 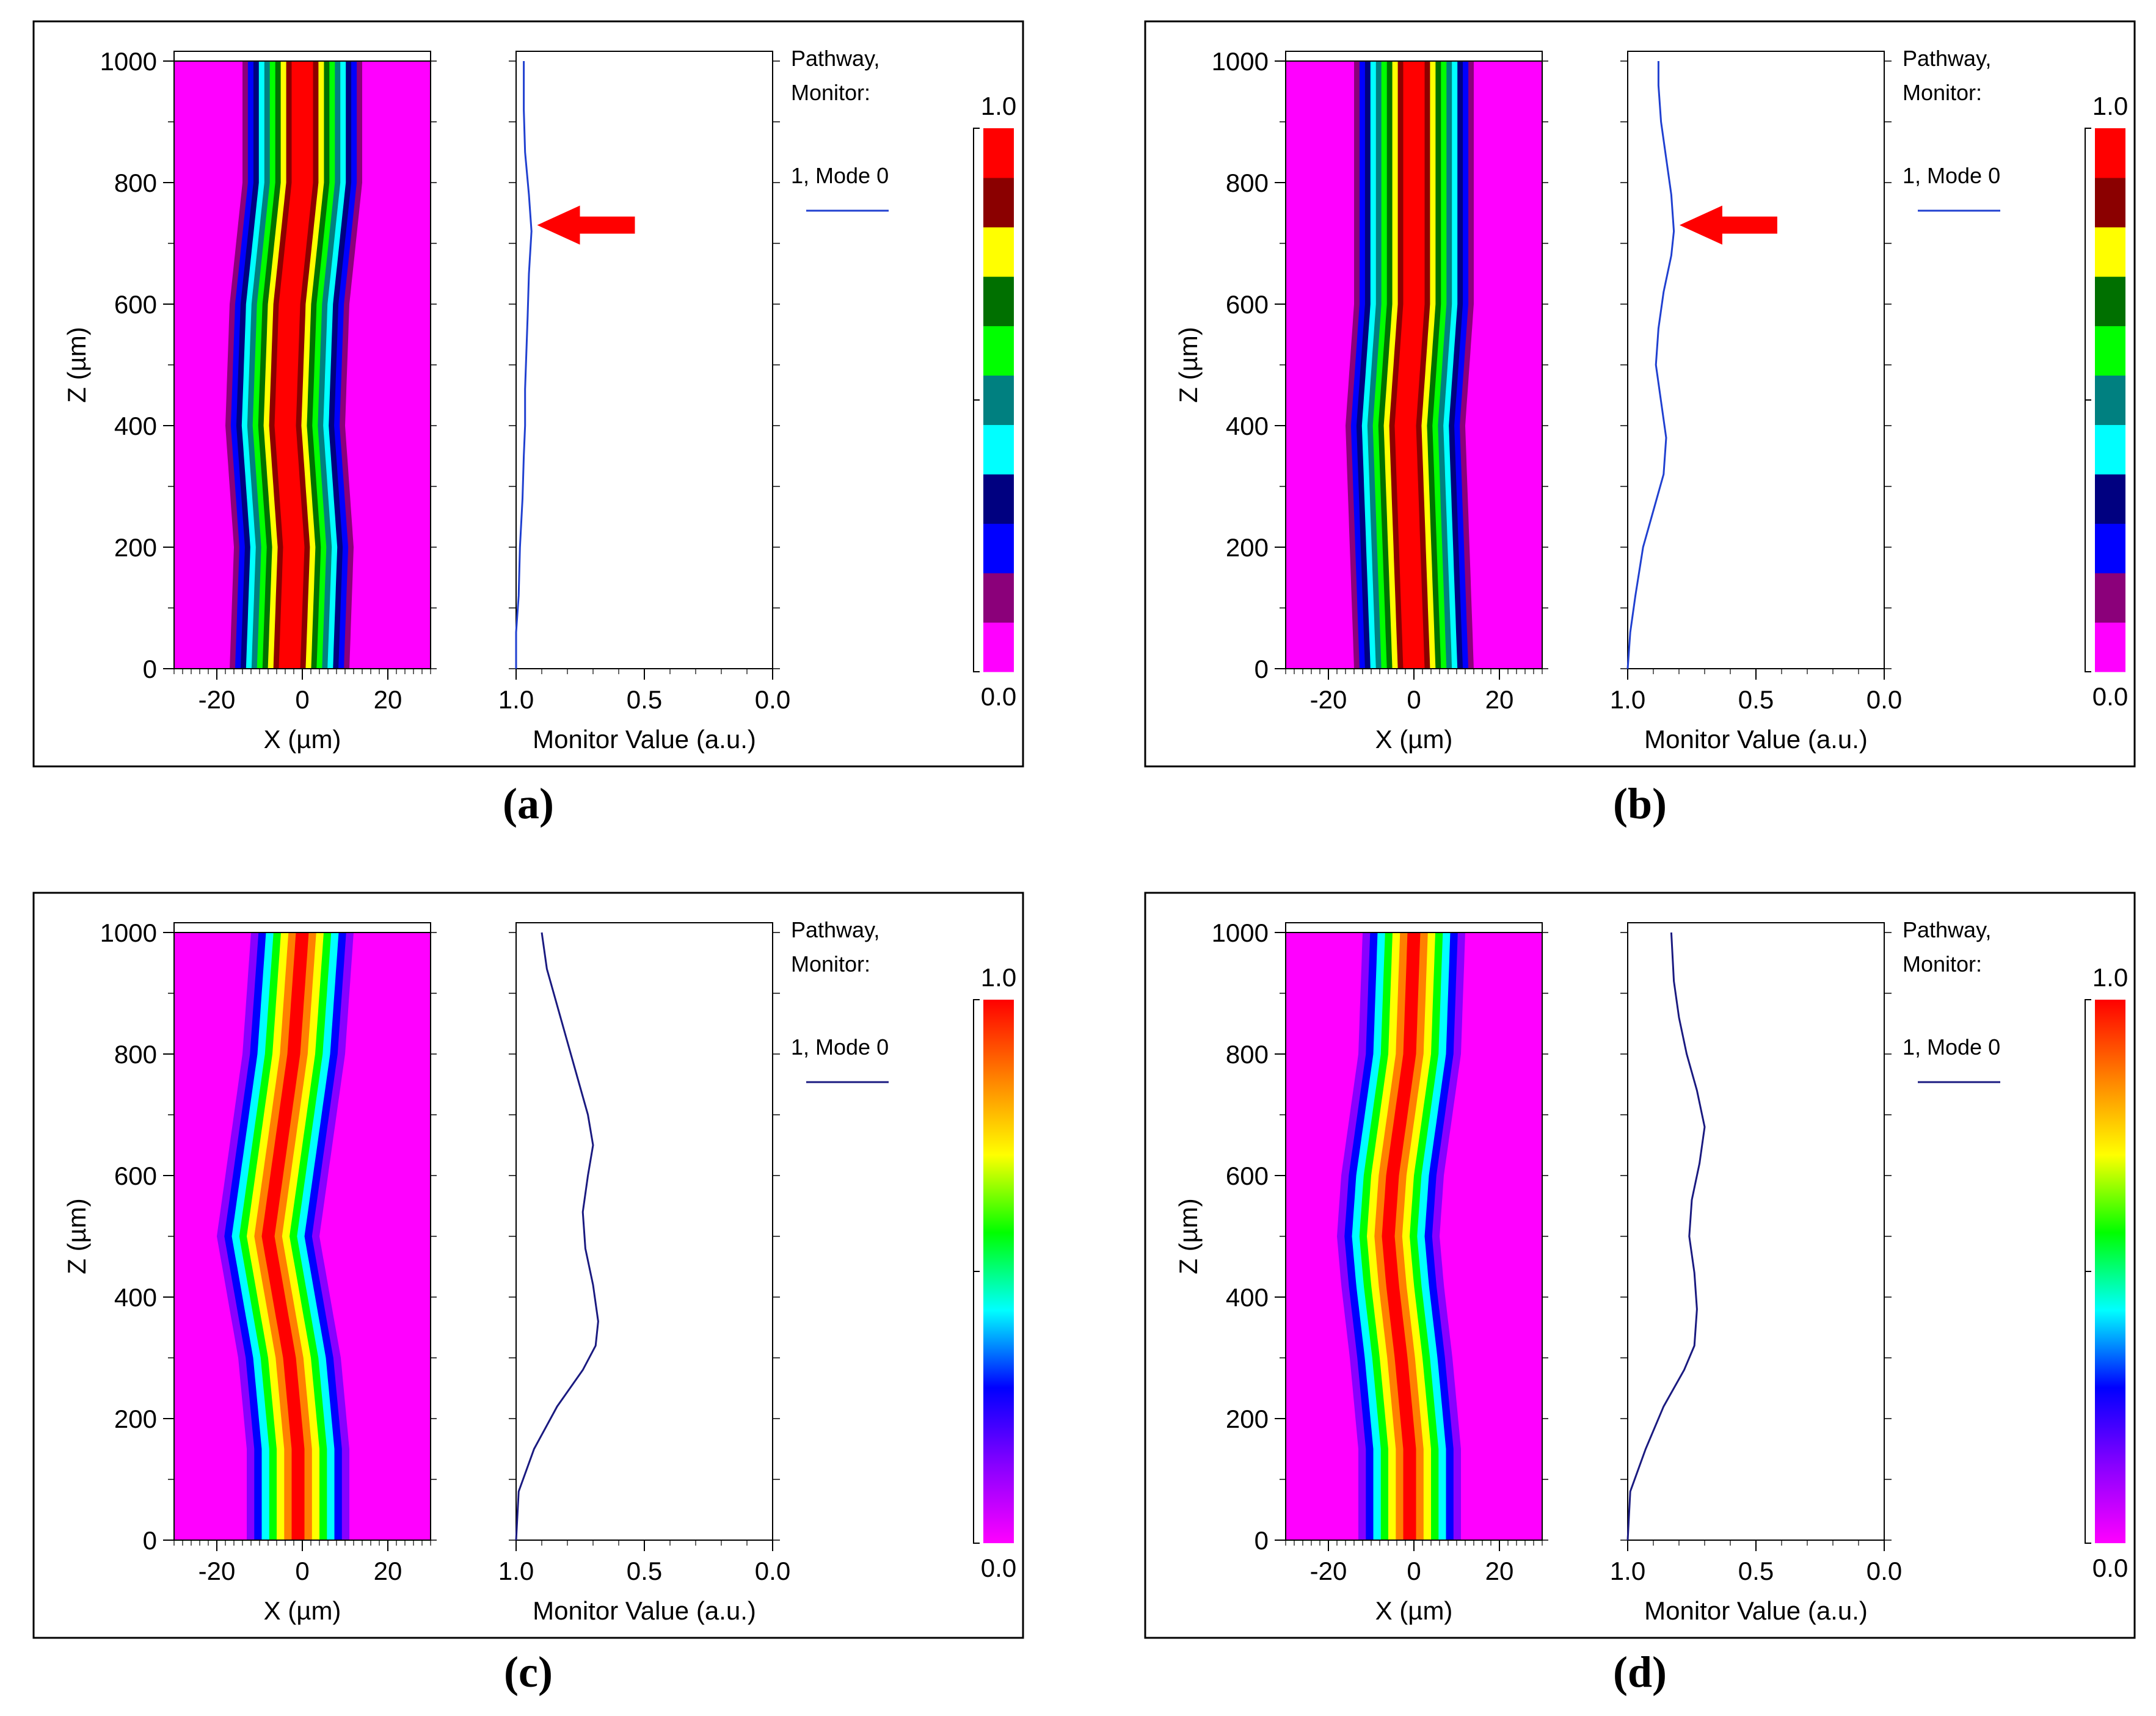 What do you see at coordinates (528, 803) in the screenshot?
I see `panel-caption: (a)` at bounding box center [528, 803].